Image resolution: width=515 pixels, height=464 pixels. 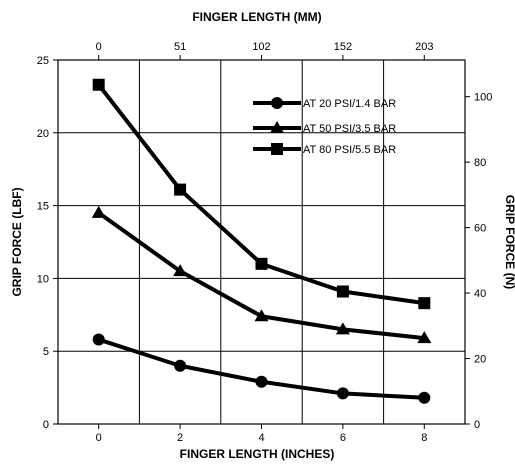 What do you see at coordinates (43, 279) in the screenshot?
I see `y-left-tick-label: 10` at bounding box center [43, 279].